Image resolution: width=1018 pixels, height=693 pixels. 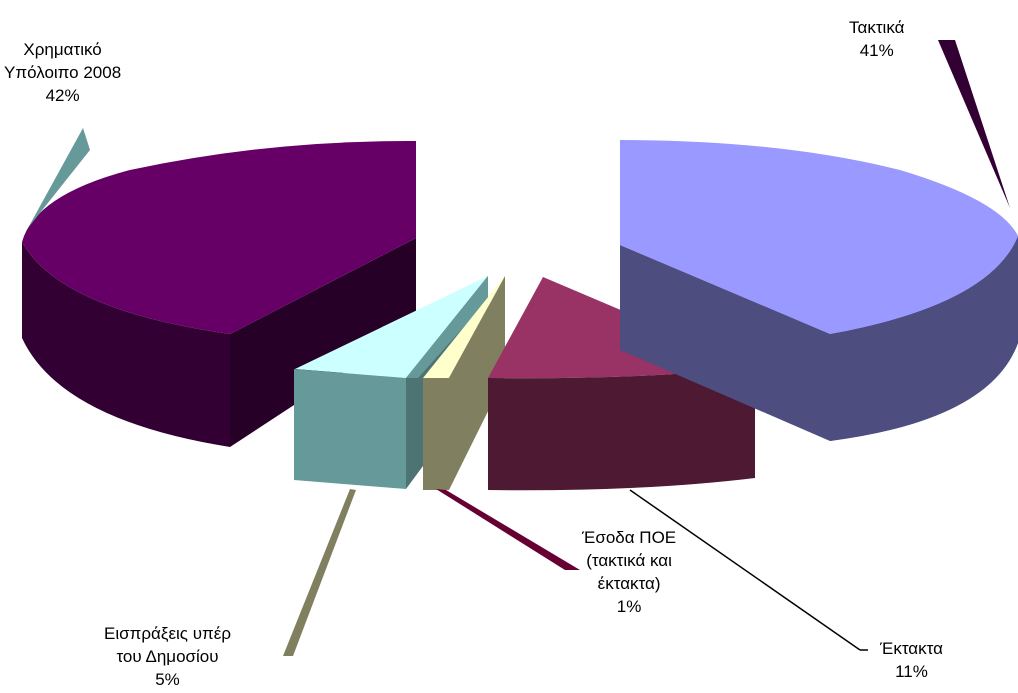 What do you see at coordinates (436, 434) in the screenshot?
I see `slice-poe-front` at bounding box center [436, 434].